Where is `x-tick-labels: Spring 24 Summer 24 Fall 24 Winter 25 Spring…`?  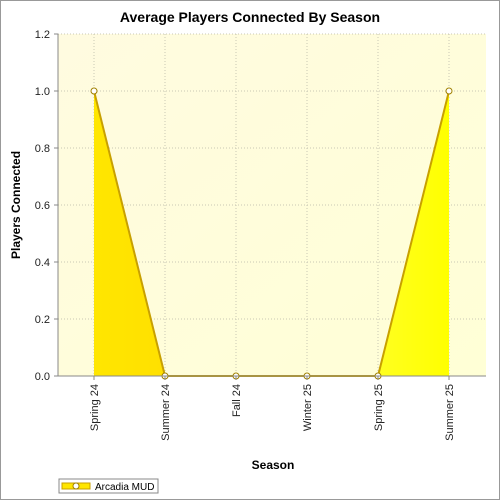
x-tick-labels: Spring 24 Summer 24 Fall 24 Winter 25 Spring… is located at coordinates (272, 412).